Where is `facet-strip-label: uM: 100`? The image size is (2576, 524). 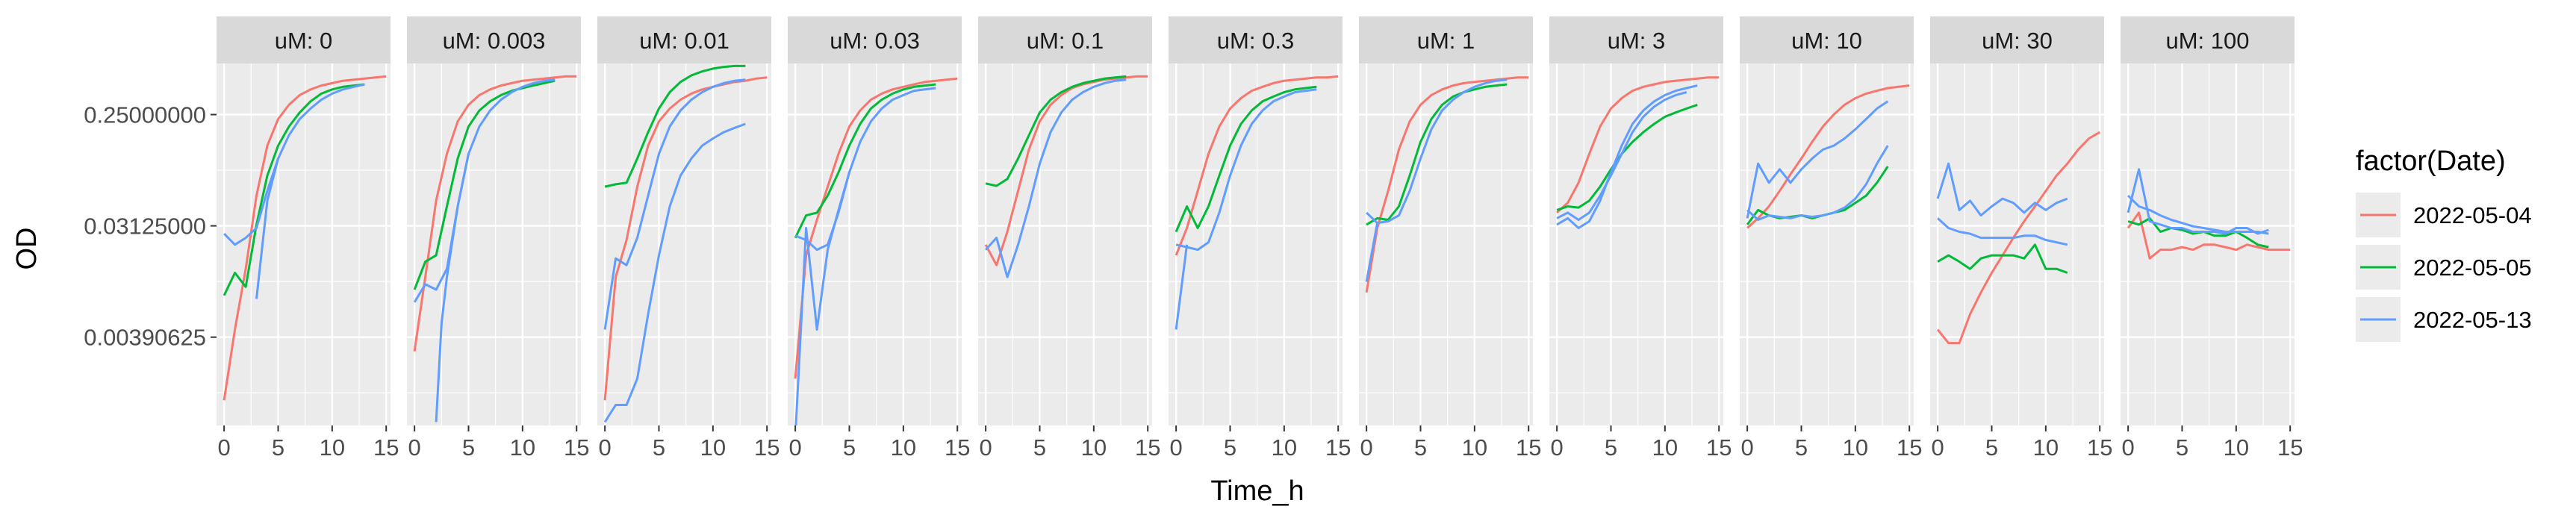
facet-strip-label: uM: 100 is located at coordinates (2207, 41).